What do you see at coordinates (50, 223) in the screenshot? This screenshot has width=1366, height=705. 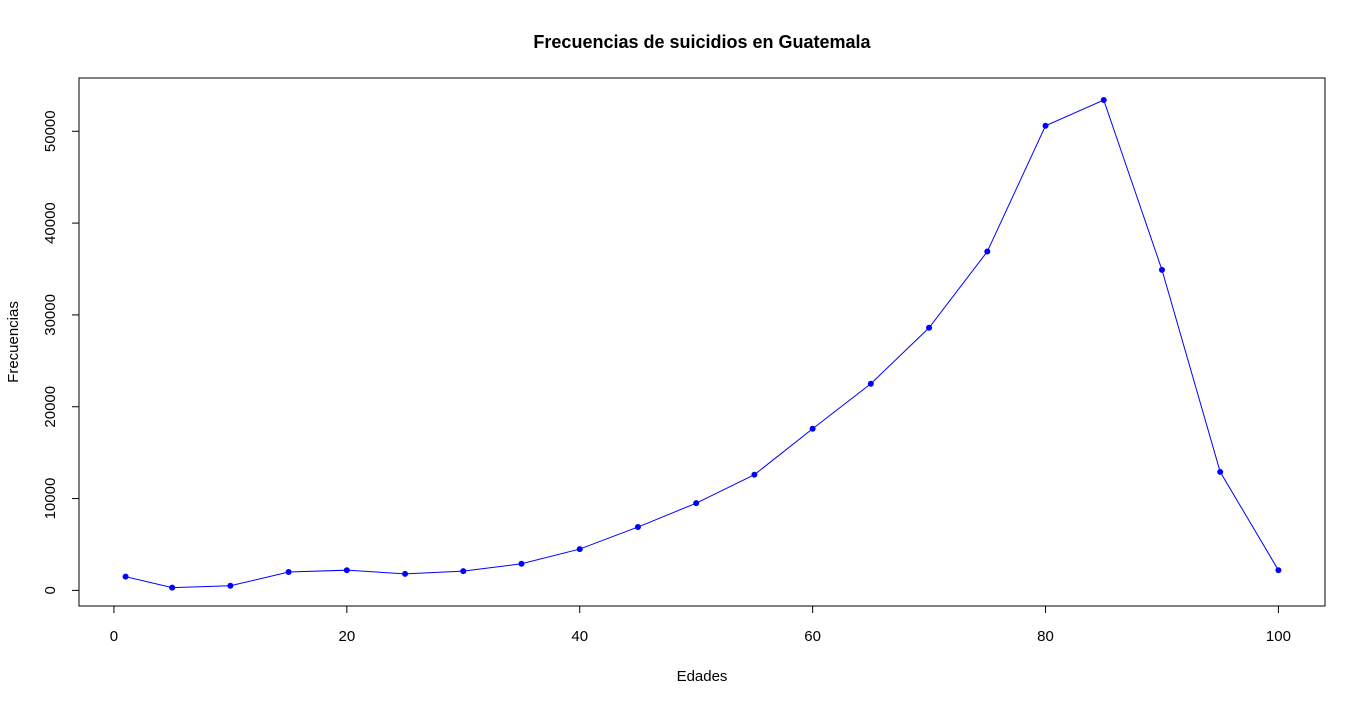 I see `y-tick-label: 40000` at bounding box center [50, 223].